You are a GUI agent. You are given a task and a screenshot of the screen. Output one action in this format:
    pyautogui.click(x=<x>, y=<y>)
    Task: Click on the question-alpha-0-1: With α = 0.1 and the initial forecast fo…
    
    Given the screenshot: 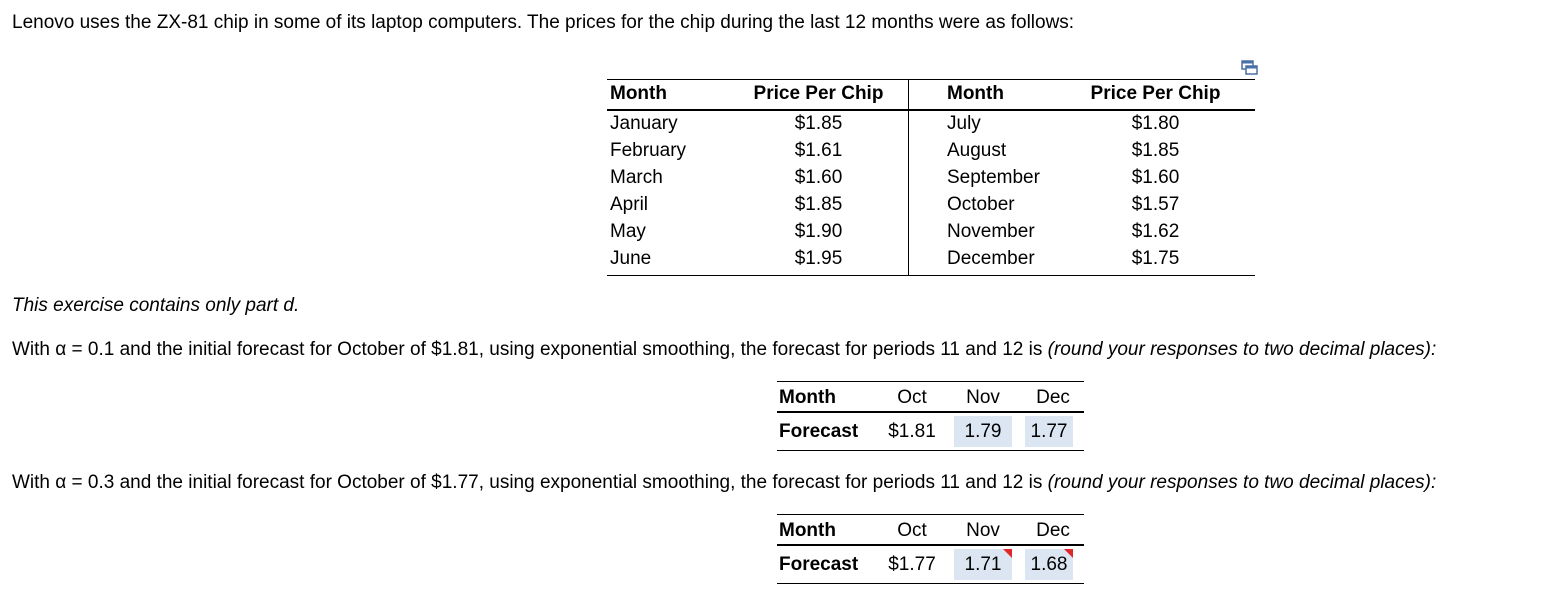 What is the action you would take?
    pyautogui.click(x=724, y=350)
    